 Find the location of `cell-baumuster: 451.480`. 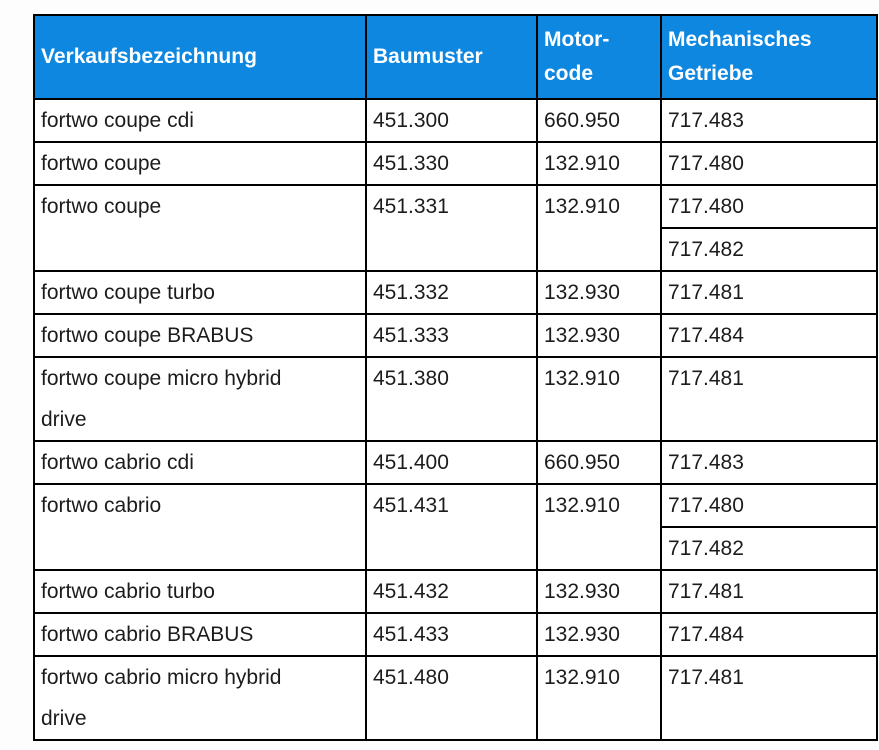

cell-baumuster: 451.480 is located at coordinates (451, 698).